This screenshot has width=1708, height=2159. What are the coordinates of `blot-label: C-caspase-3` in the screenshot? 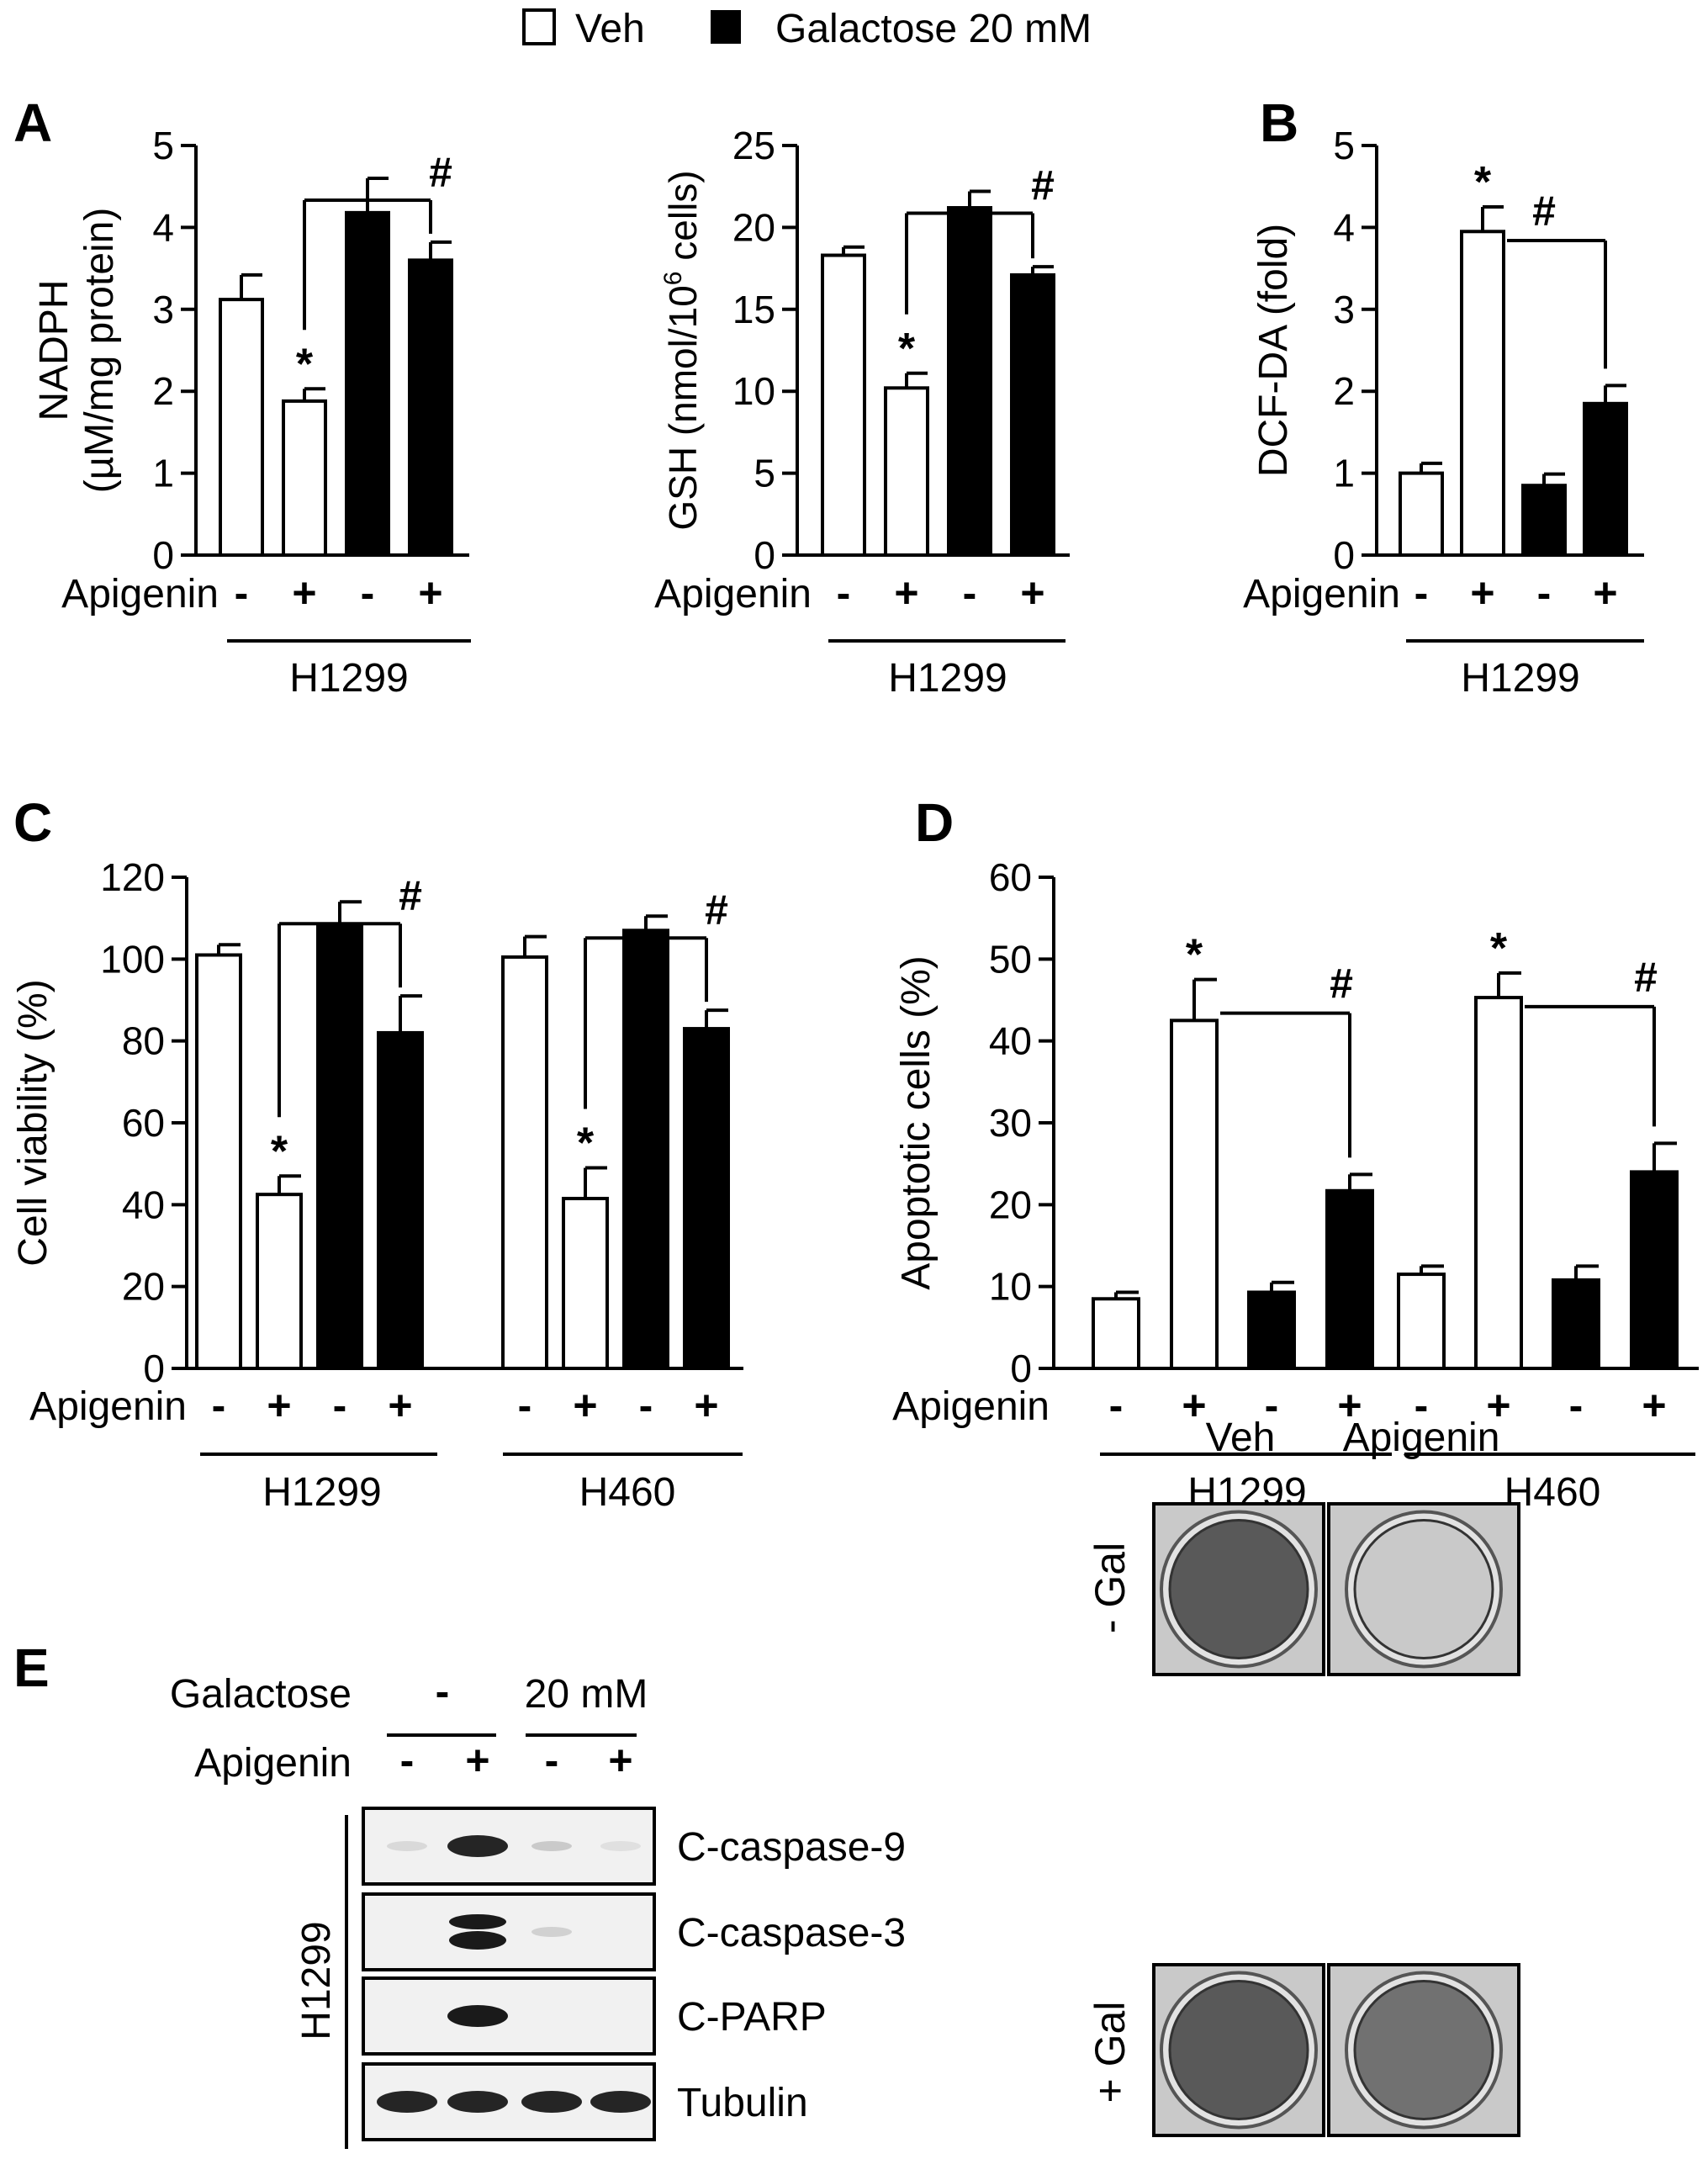 It's located at (791, 1933).